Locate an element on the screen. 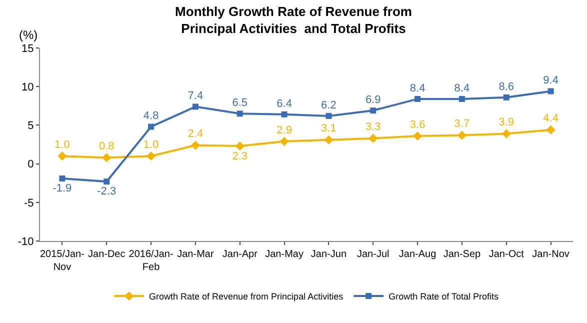 The width and height of the screenshot is (587, 323). data-label: 7.4 is located at coordinates (196, 96).